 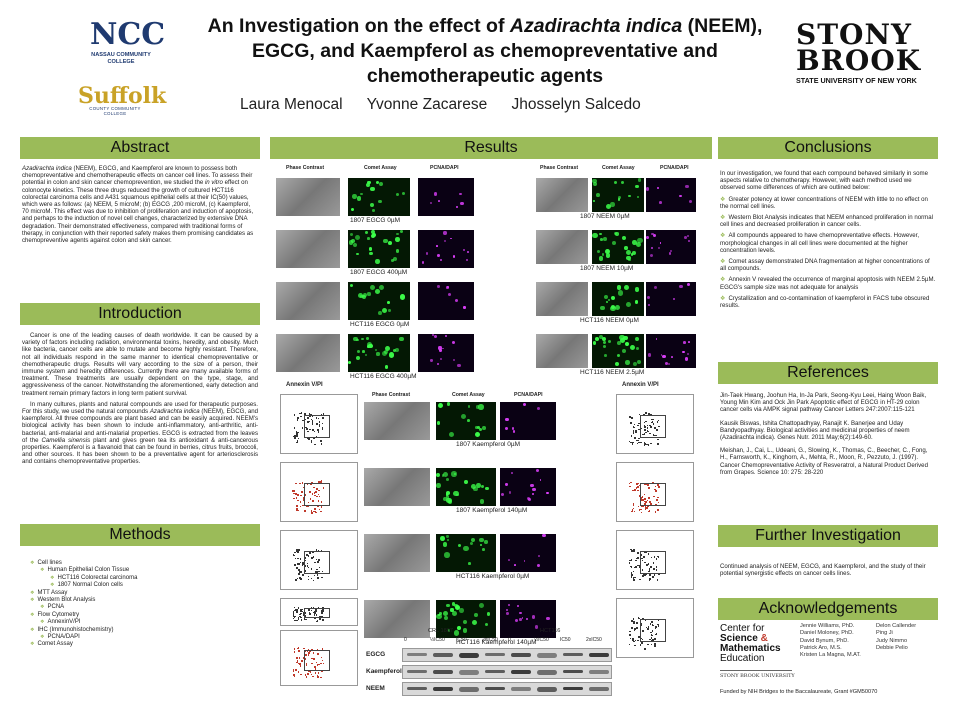 I want to click on sample-label: HCT116 Kaempferol 0µM, so click(x=493, y=576).